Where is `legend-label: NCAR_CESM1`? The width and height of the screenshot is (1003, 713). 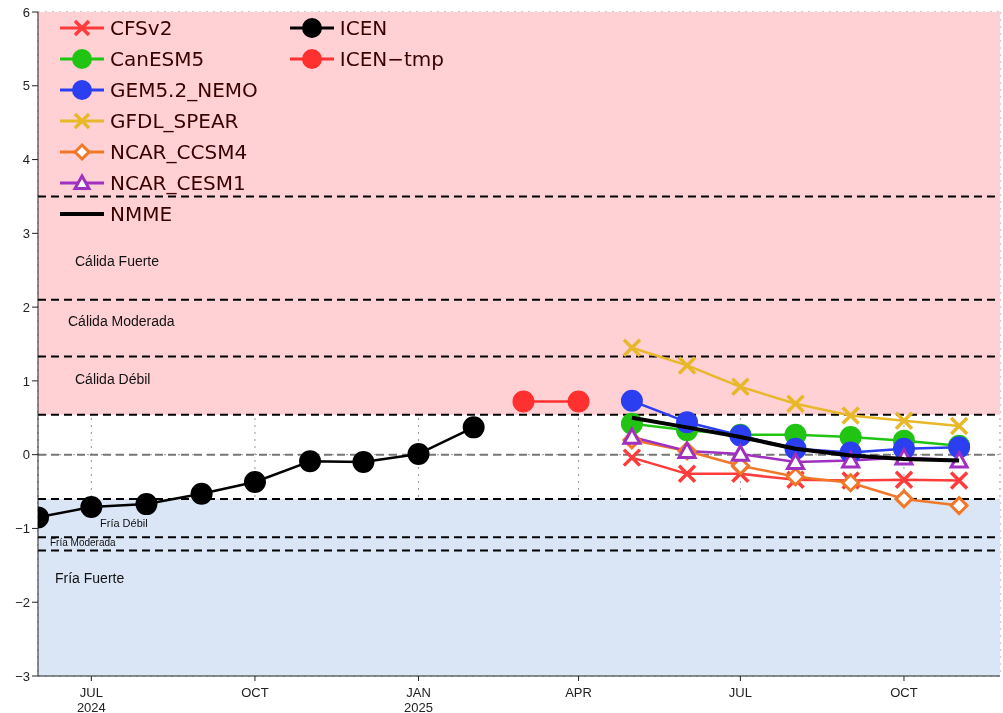 legend-label: NCAR_CESM1 is located at coordinates (178, 182).